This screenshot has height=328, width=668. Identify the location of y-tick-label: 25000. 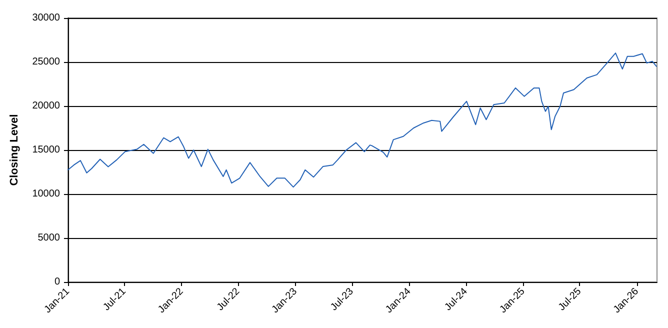
(46, 62).